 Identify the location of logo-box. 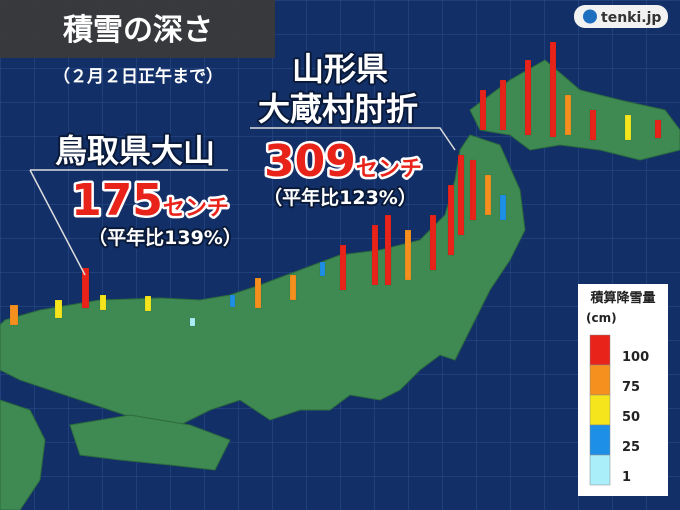
(621, 16).